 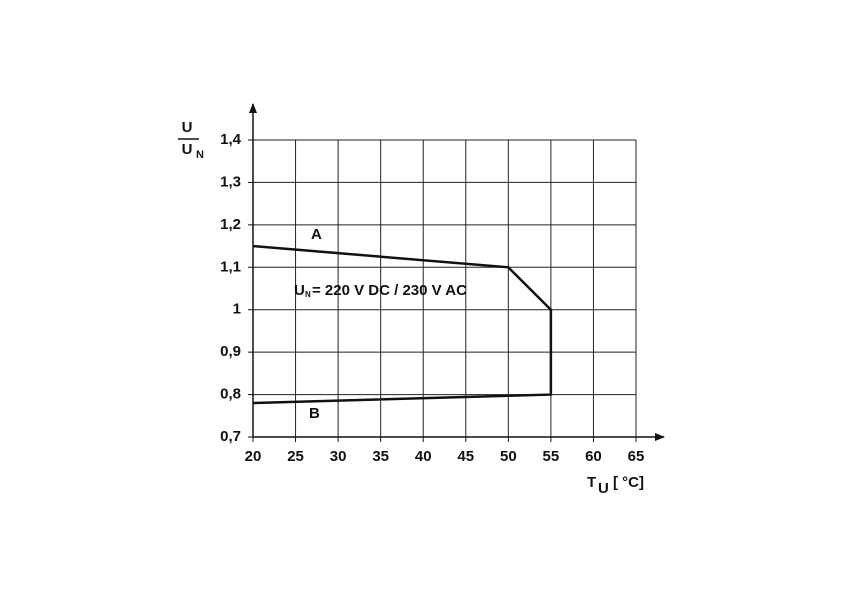 What do you see at coordinates (230, 351) in the screenshot?
I see `y-tick-label: 0,9` at bounding box center [230, 351].